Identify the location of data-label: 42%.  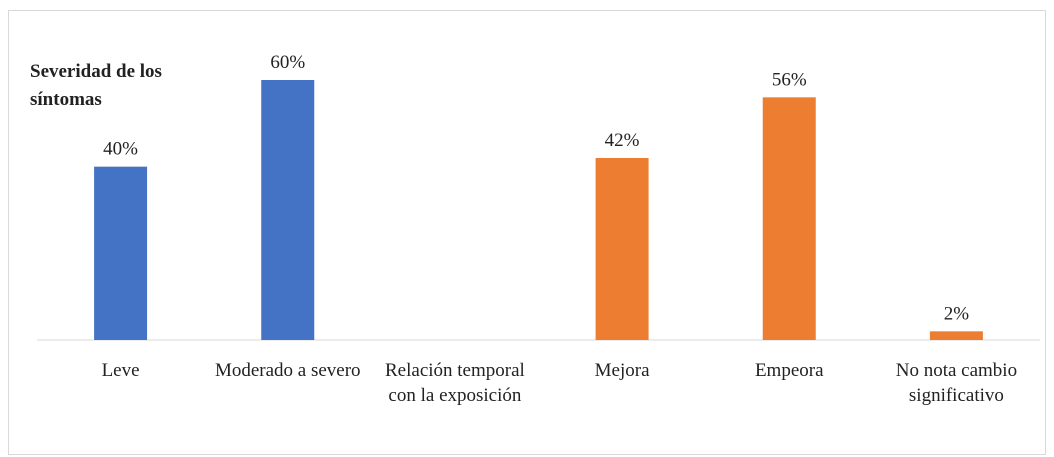
(622, 140).